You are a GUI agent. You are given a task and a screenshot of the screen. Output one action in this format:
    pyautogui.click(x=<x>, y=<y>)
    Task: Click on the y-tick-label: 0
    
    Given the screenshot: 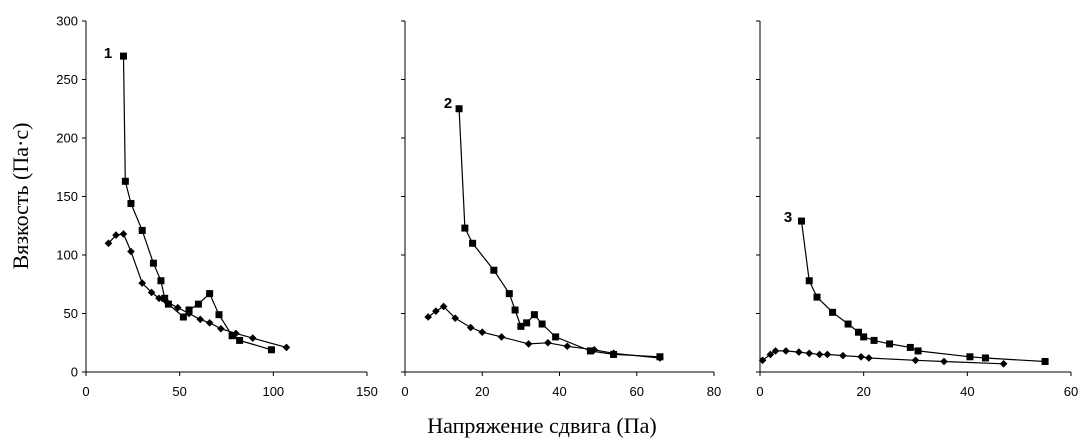 What is the action you would take?
    pyautogui.click(x=74, y=372)
    